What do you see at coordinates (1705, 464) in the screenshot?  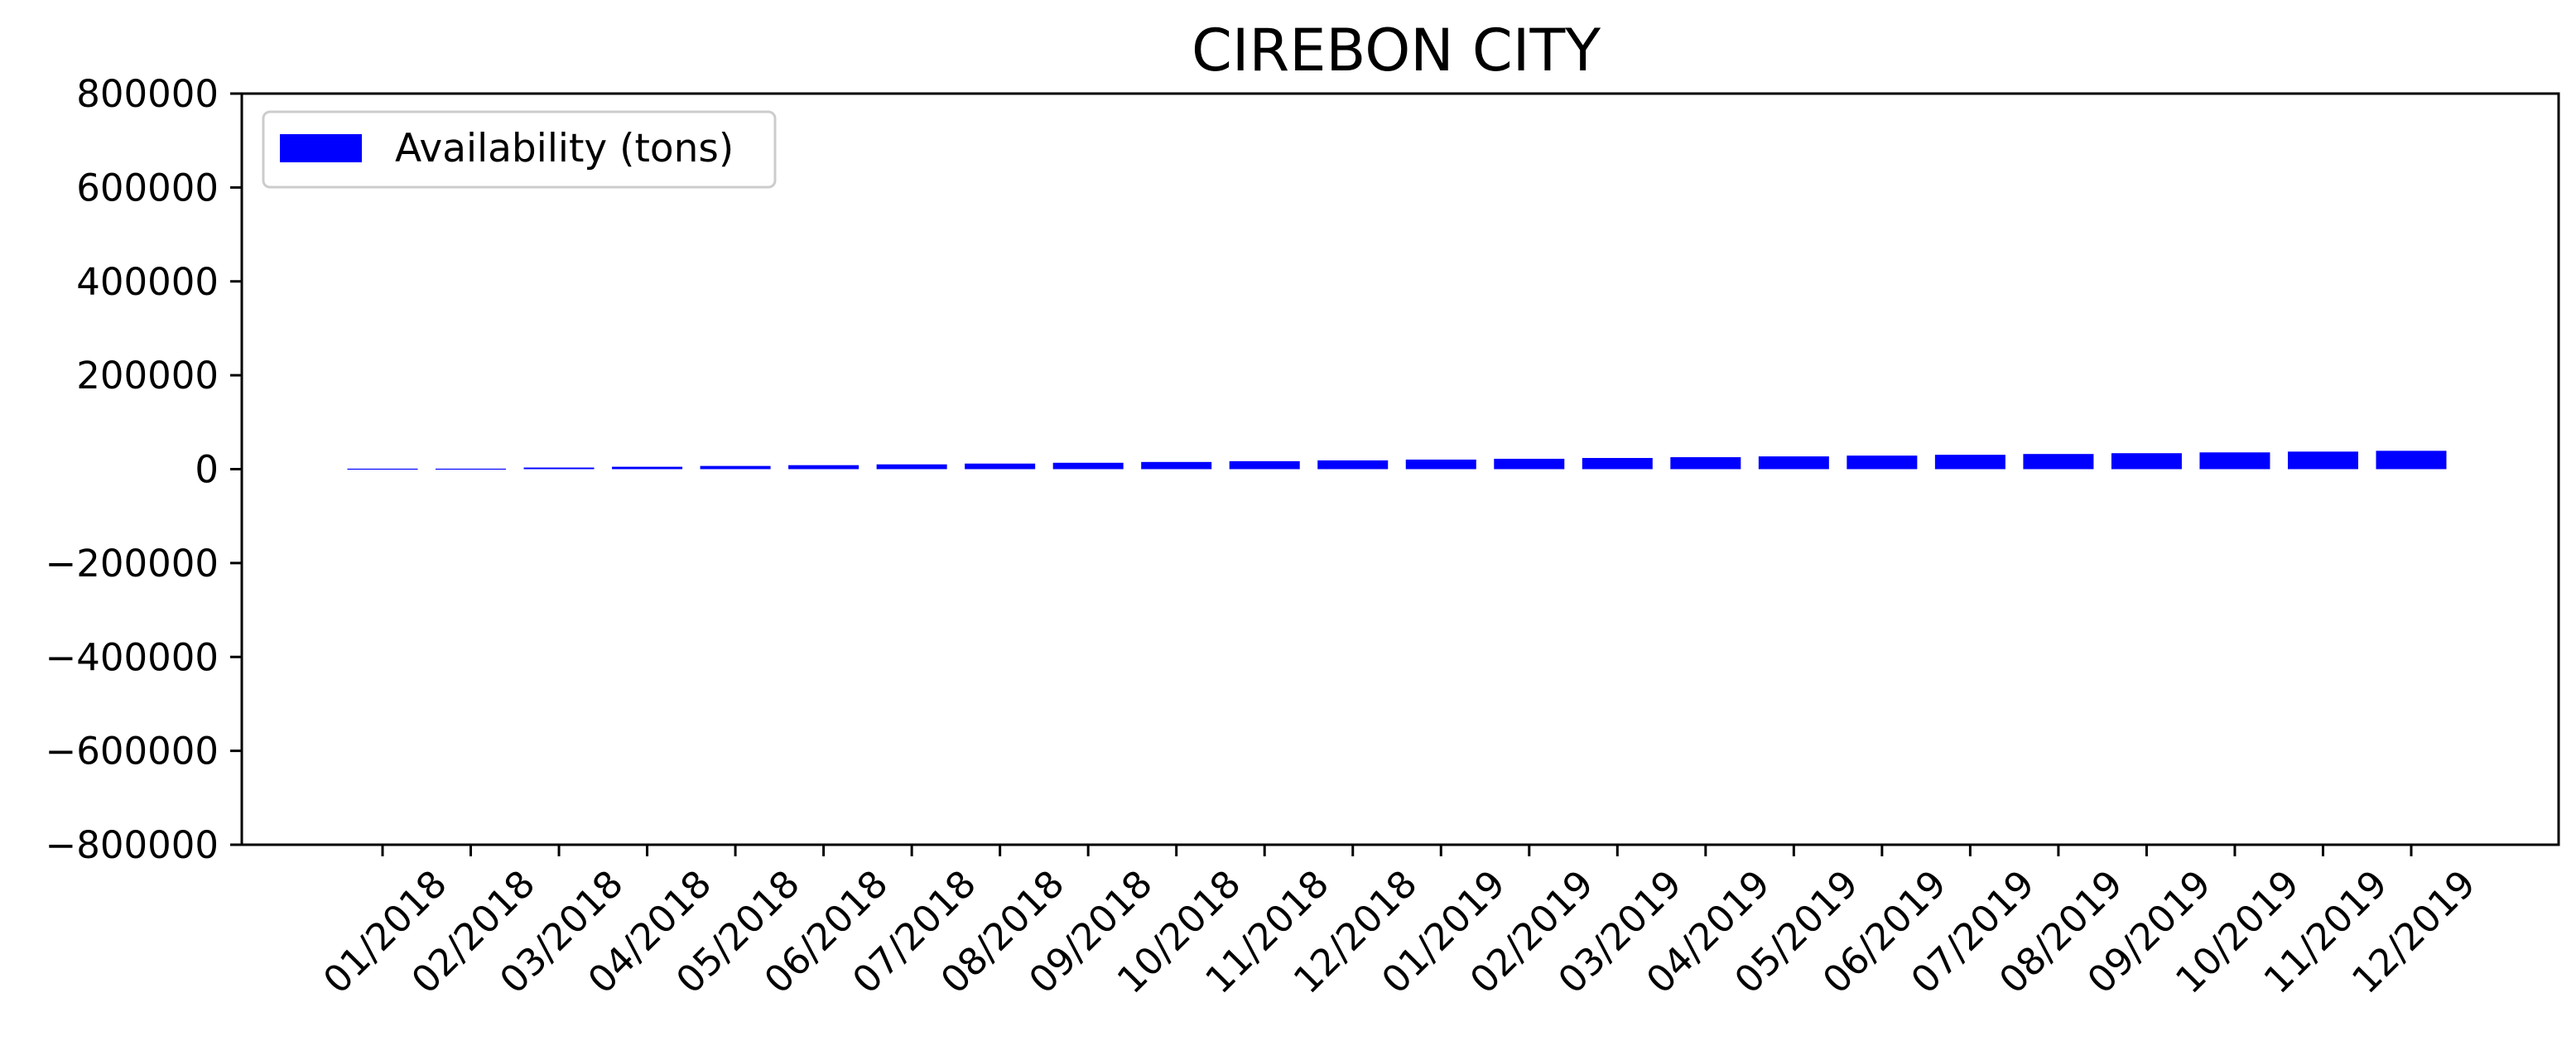 I see `bar-04-2019` at bounding box center [1705, 464].